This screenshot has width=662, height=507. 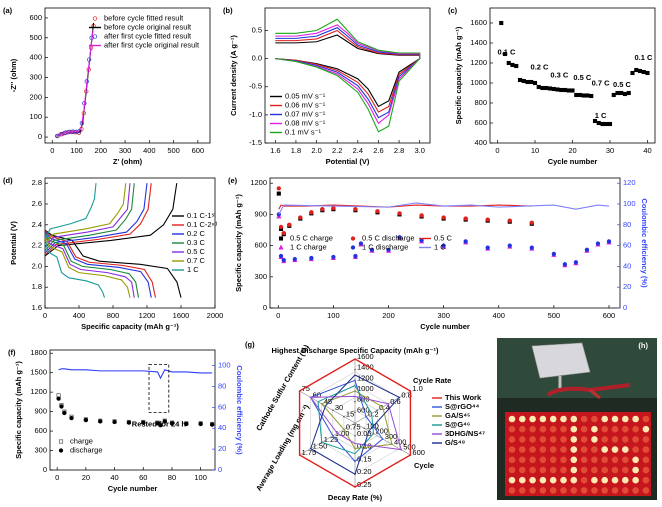 What do you see at coordinates (255, 142) in the screenshot?
I see `y-tick-label: -1.5` at bounding box center [255, 142].